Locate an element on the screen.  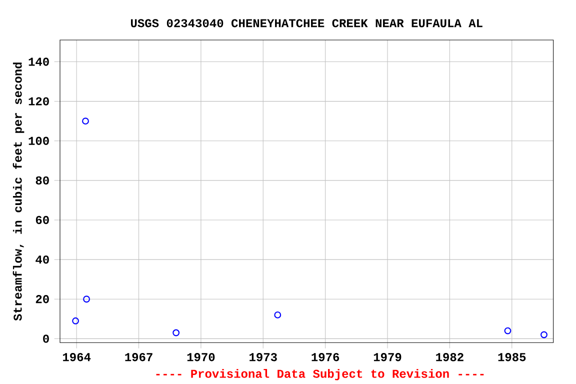
y-axis-title: Streamflow, in cubic feet per second is located at coordinates (18, 191).